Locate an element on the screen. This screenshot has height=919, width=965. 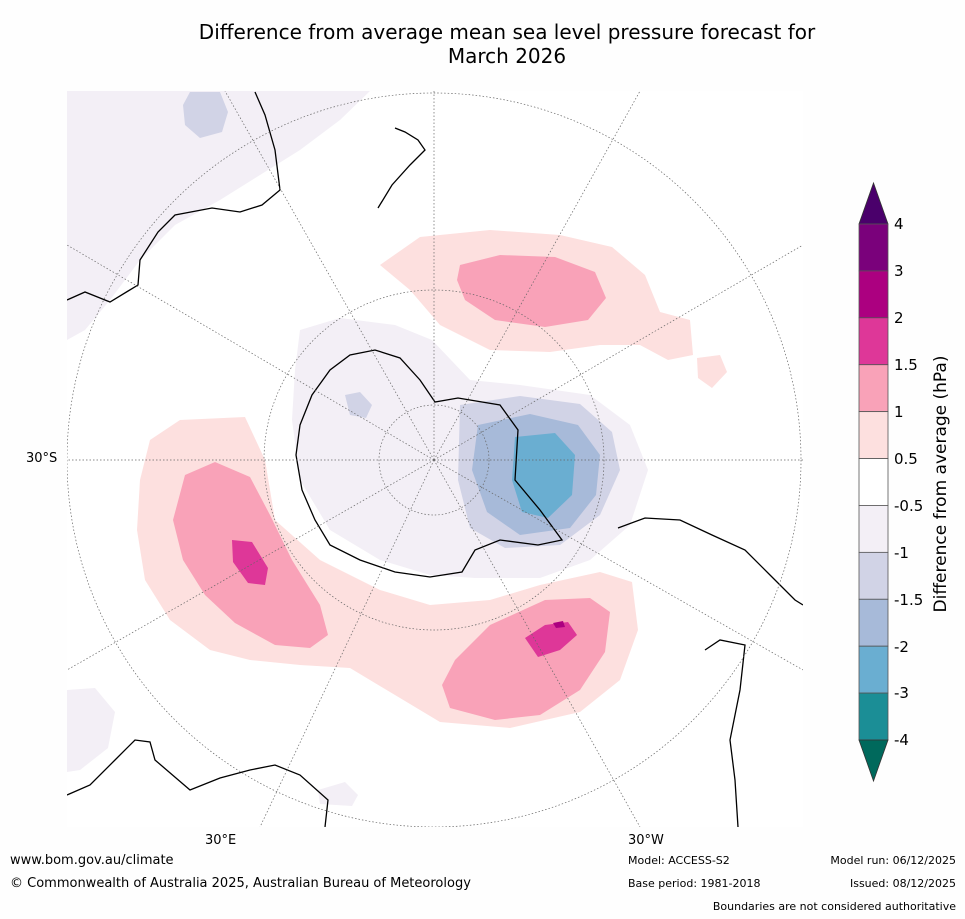
footer-base-period: Base period: 1981-2018 is located at coordinates (694, 883).